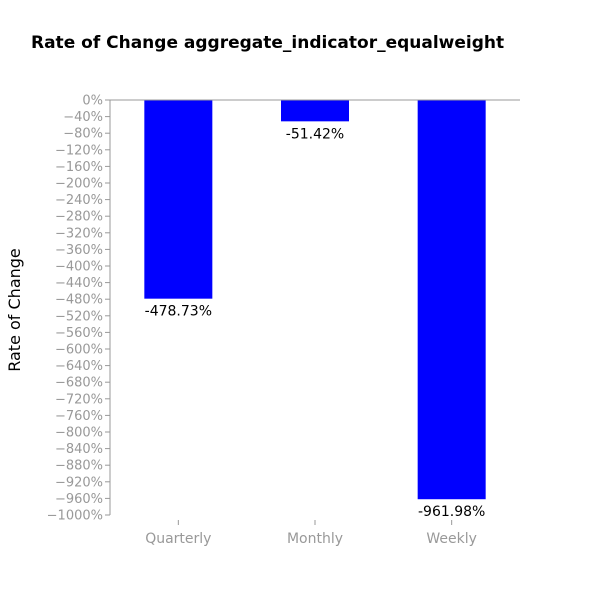  I want to click on y-tick-label: −920%, so click(79, 482).